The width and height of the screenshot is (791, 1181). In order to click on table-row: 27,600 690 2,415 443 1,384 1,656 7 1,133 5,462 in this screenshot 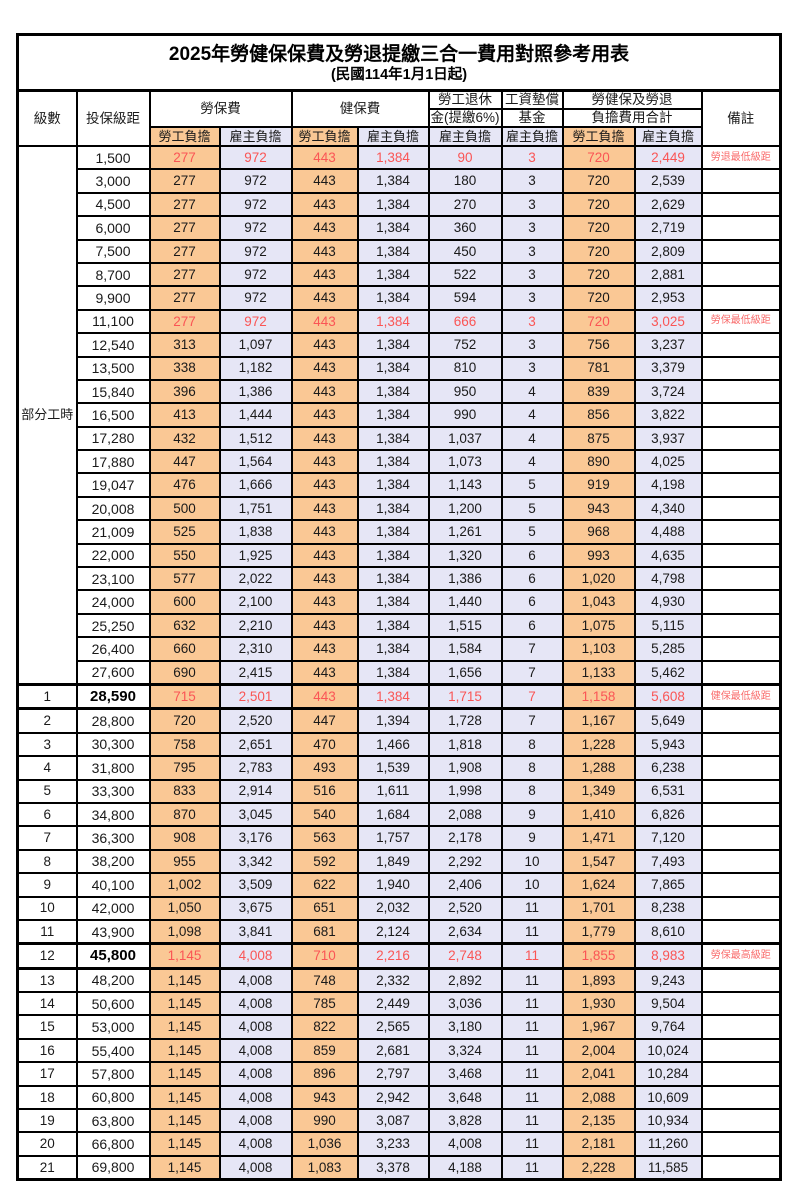, I will do `click(400, 672)`.